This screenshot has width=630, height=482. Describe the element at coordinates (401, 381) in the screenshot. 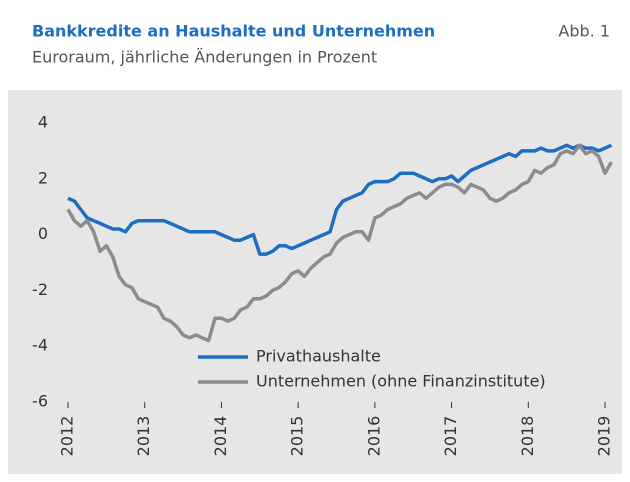

I see `legend-label: Unternehmen (ohne Finanzinstitute)` at that location.